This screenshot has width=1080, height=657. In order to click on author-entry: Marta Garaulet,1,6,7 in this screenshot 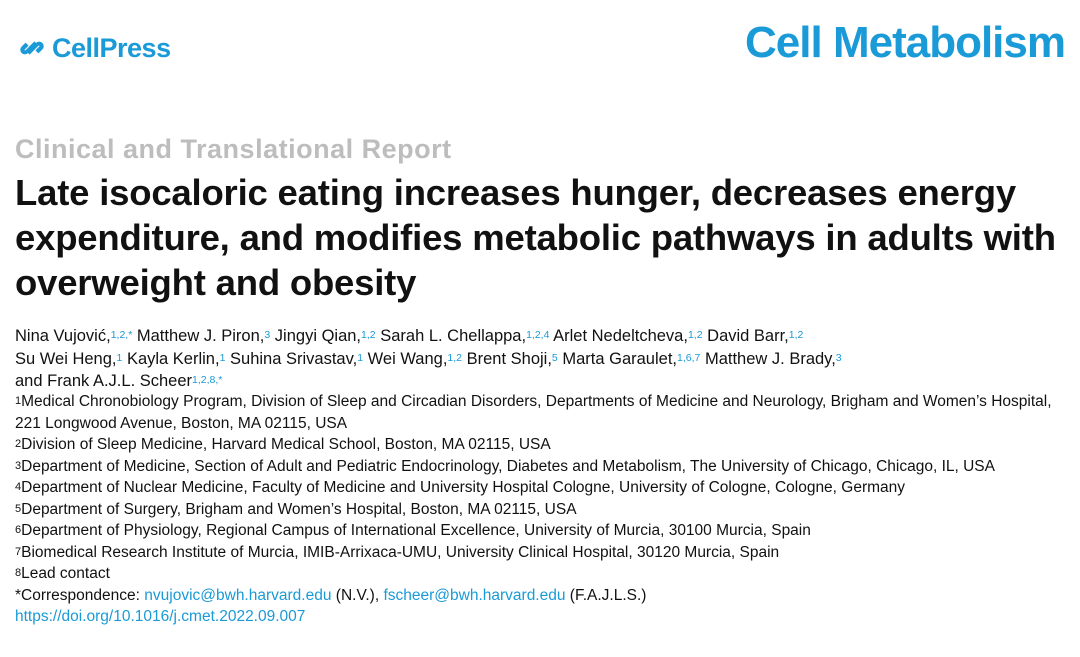, I will do `click(631, 359)`.